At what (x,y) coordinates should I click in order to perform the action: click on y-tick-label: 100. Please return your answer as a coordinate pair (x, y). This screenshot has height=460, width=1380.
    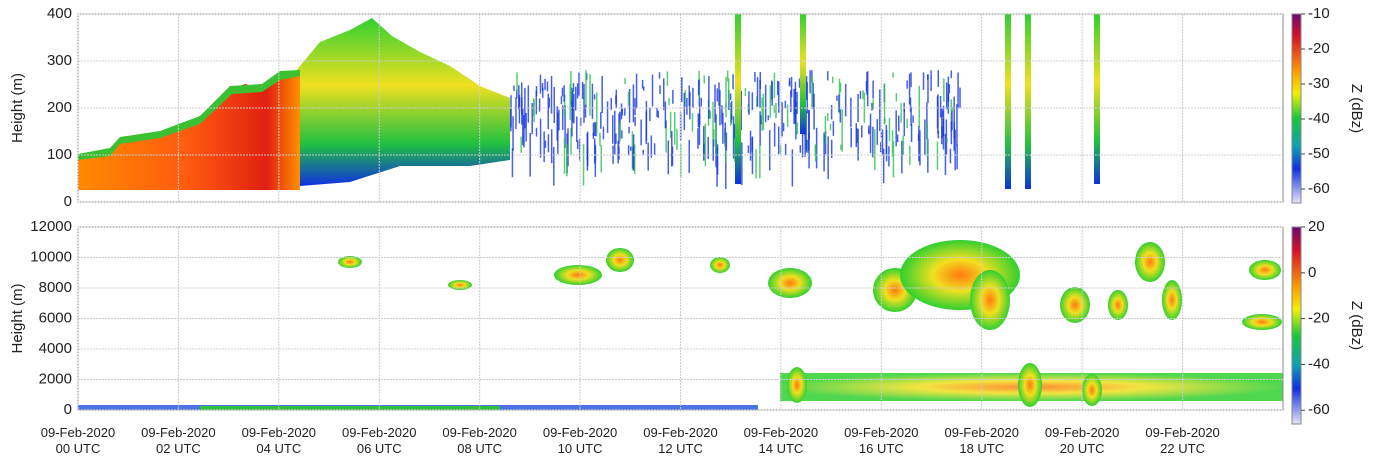
    Looking at the image, I should click on (59, 154).